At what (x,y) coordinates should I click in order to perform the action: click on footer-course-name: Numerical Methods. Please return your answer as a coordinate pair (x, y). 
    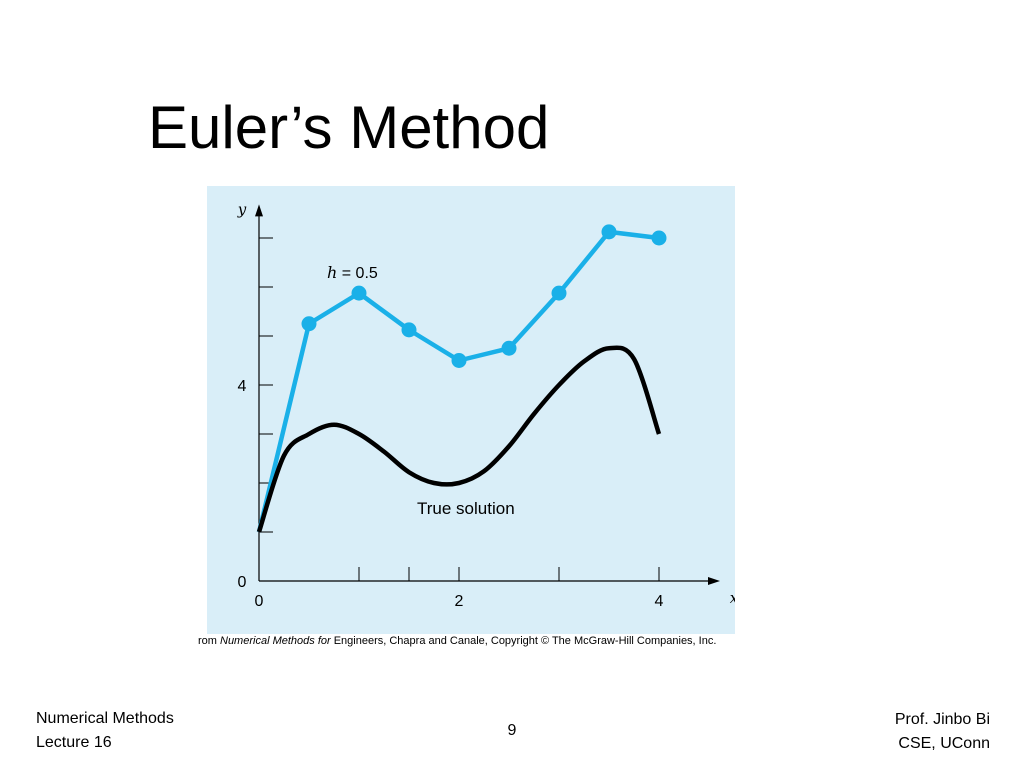
    Looking at the image, I should click on (105, 718).